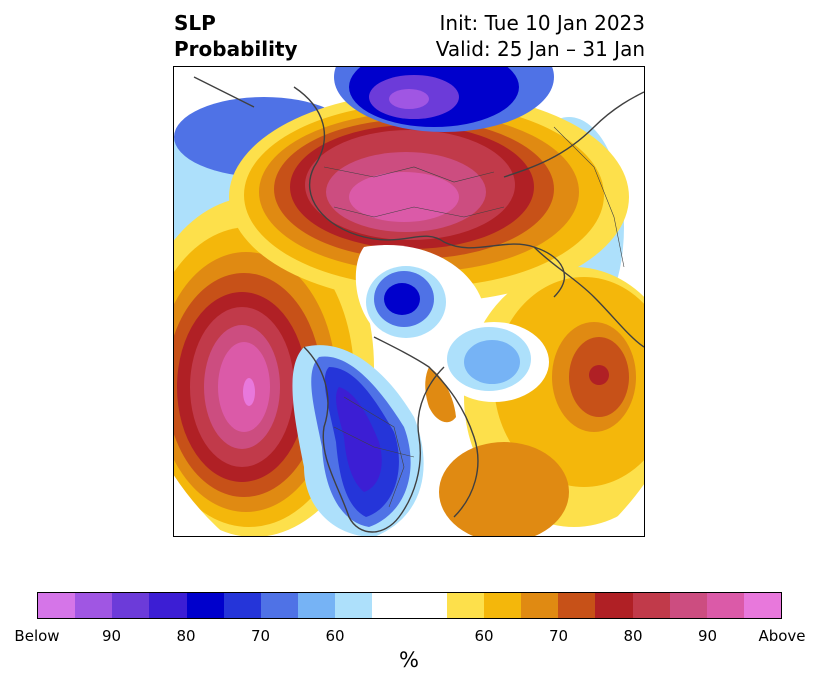  I want to click on colorbar, so click(409, 605).